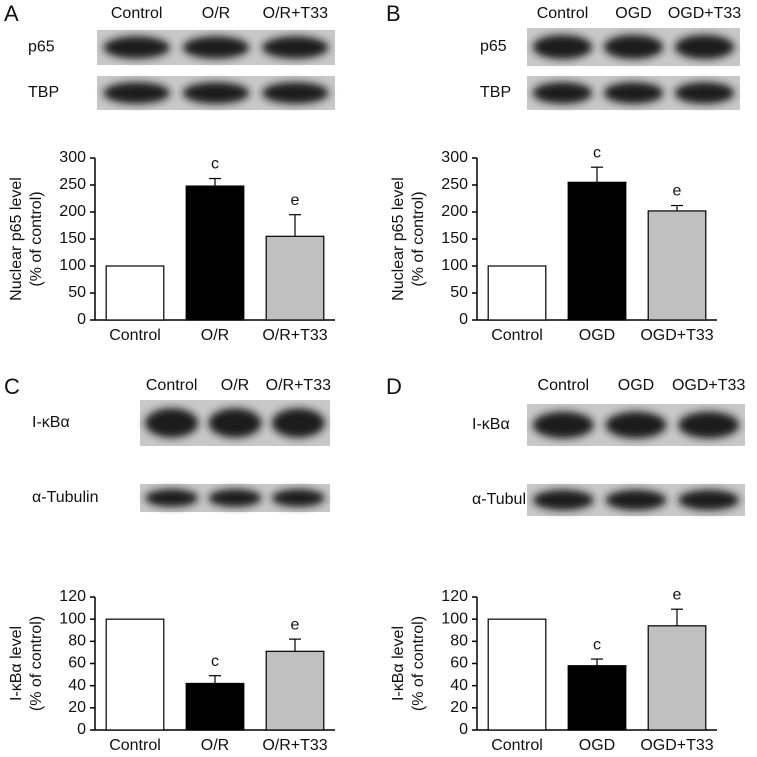  I want to click on panel-letter: B, so click(393, 13).